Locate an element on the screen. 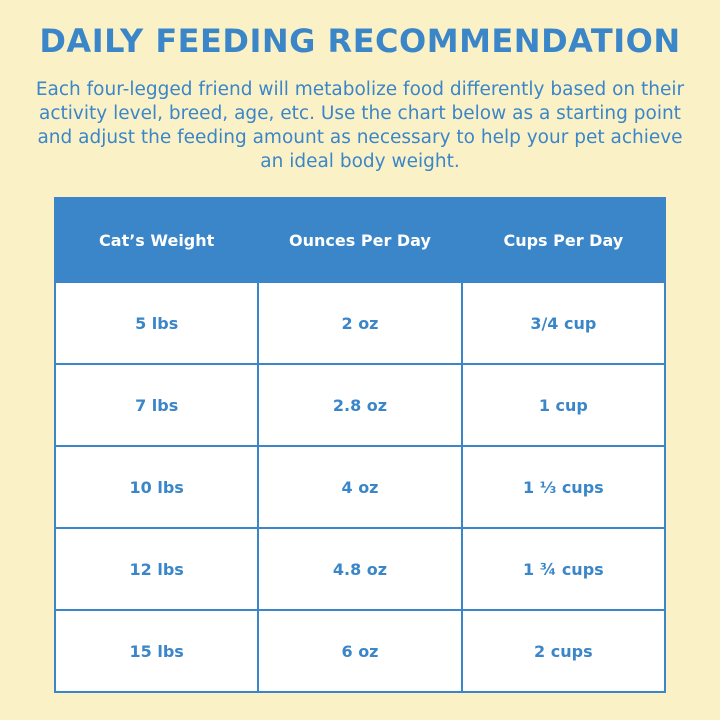 The width and height of the screenshot is (720, 720). cell-cups: 1 ⅓ cups is located at coordinates (563, 487).